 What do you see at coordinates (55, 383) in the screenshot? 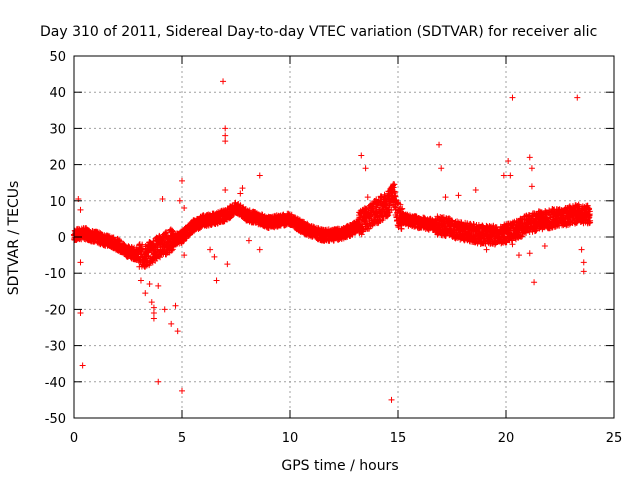
I see `y-tick-label: -40` at bounding box center [55, 383].